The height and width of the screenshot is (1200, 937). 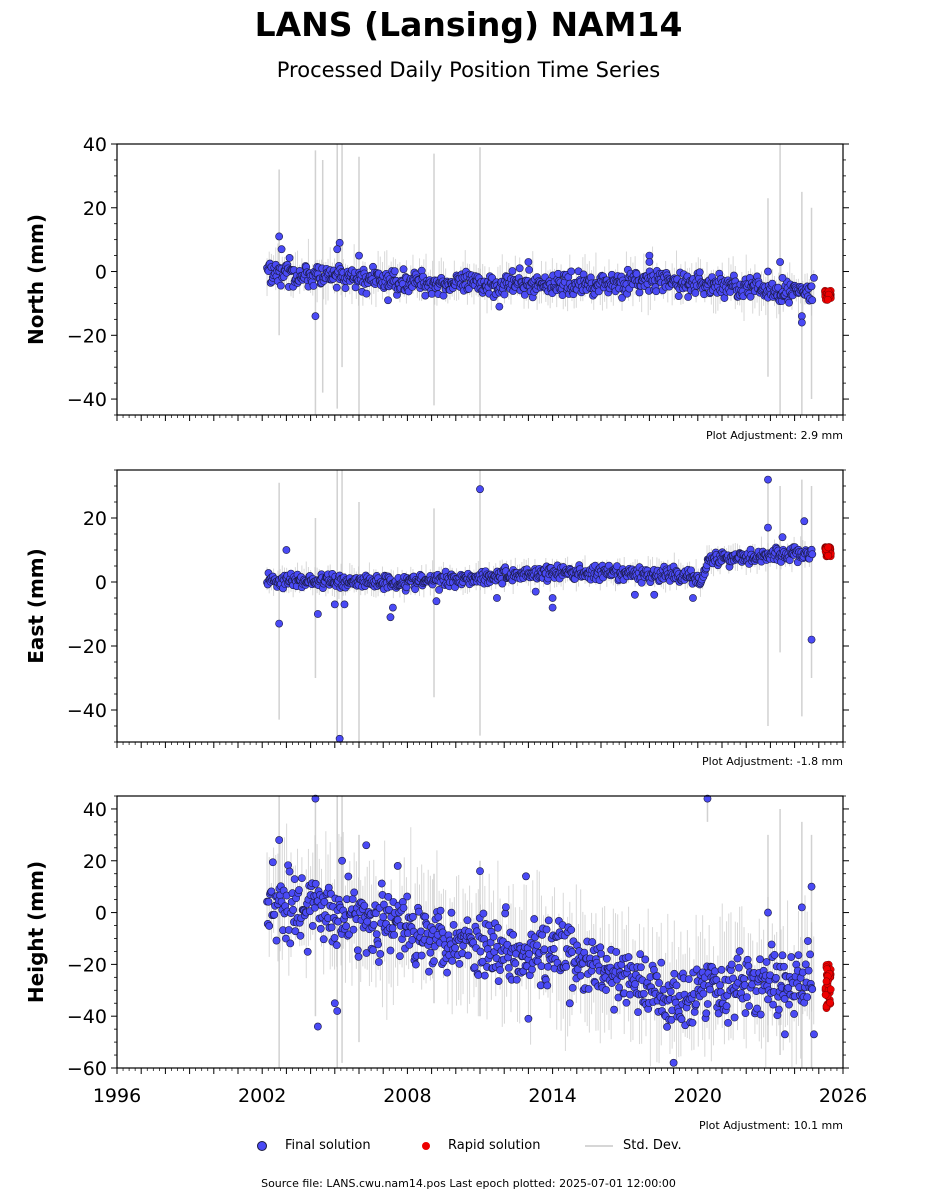 I want to click on stddev-line-icon, so click(x=599, y=1145).